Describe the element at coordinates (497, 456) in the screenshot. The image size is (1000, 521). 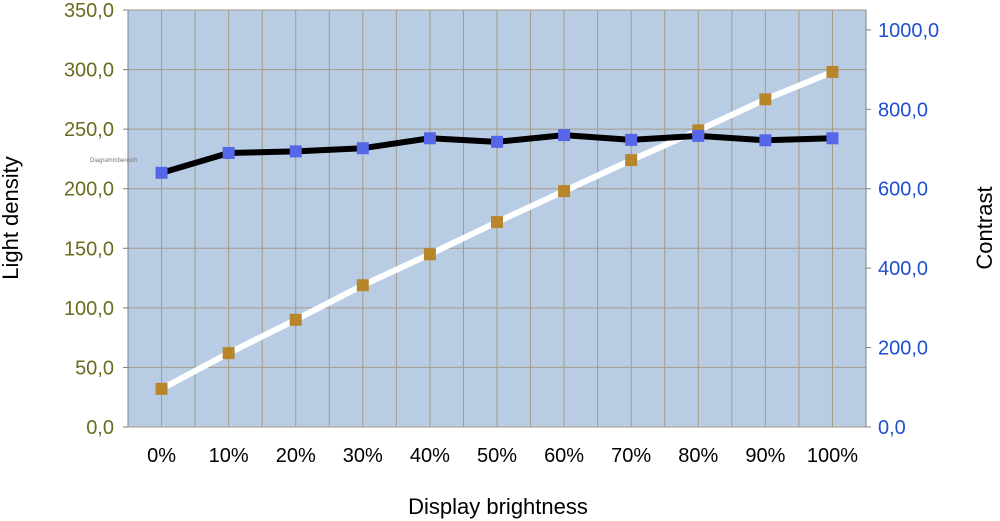
I see `x-tick-label: 50%` at that location.